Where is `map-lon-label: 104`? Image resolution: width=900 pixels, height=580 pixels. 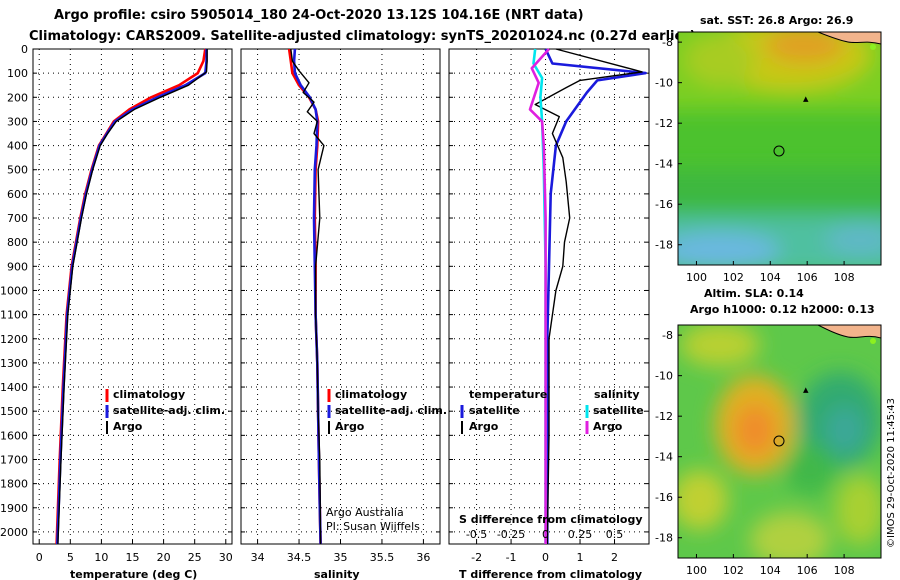
map-lon-label: 104 is located at coordinates (770, 277).